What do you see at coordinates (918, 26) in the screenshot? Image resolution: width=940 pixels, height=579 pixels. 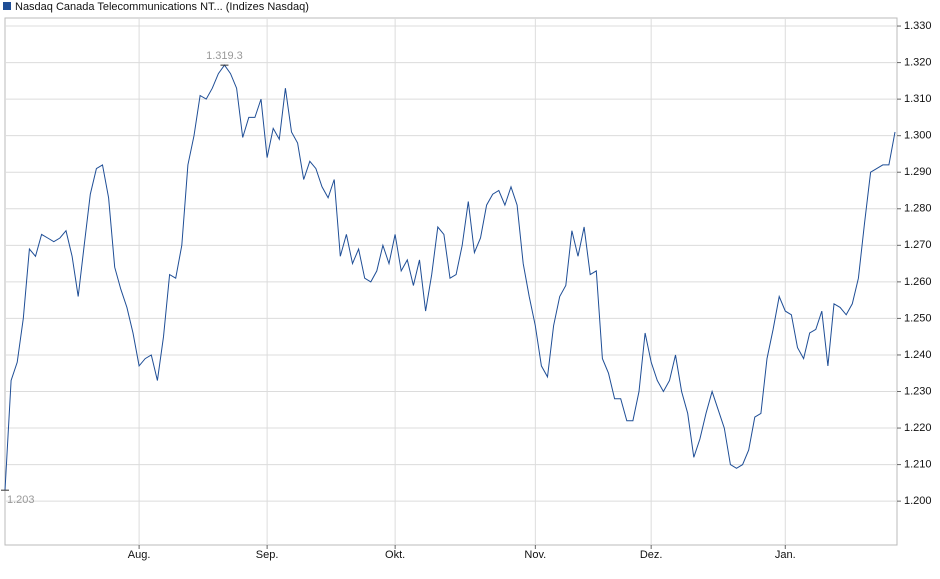 I see `y-tick-label: 1.330` at bounding box center [918, 26].